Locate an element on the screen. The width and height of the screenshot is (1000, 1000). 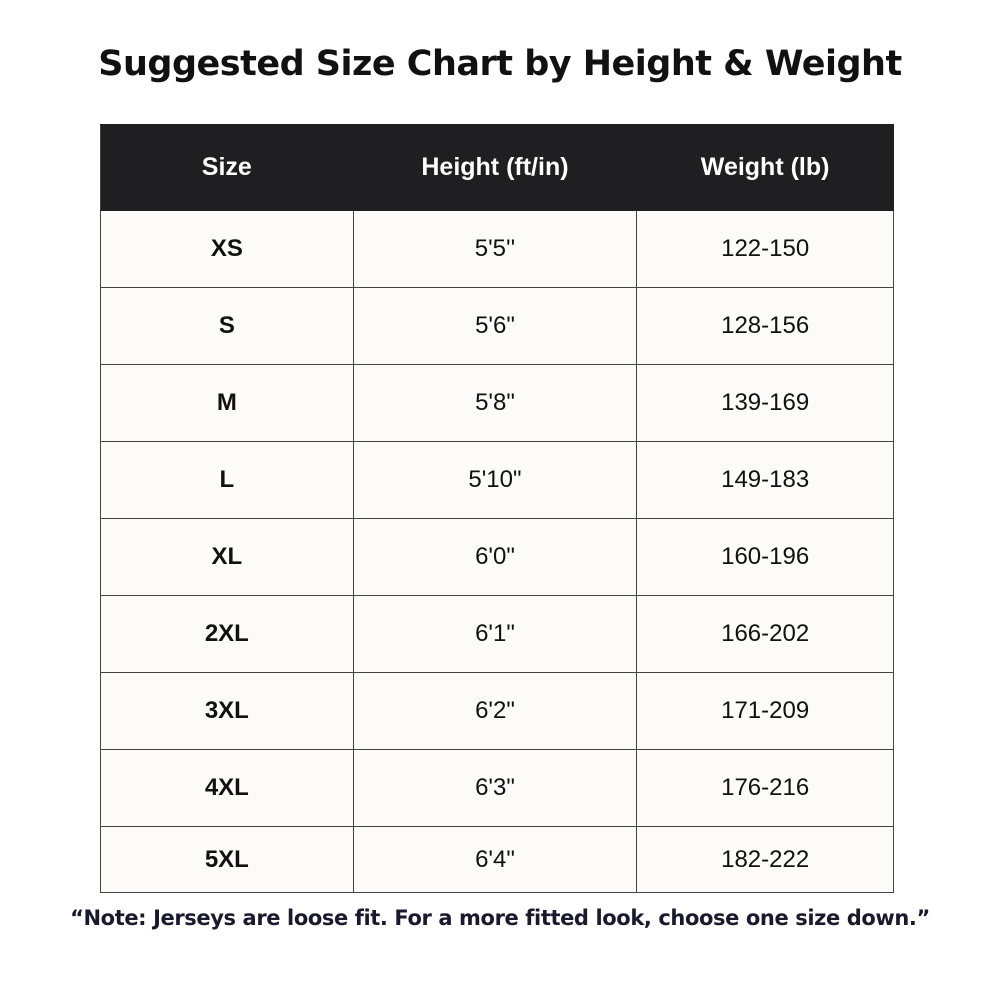
table-header-row: Size Height (ft/in) Weight (lb) is located at coordinates (497, 167).